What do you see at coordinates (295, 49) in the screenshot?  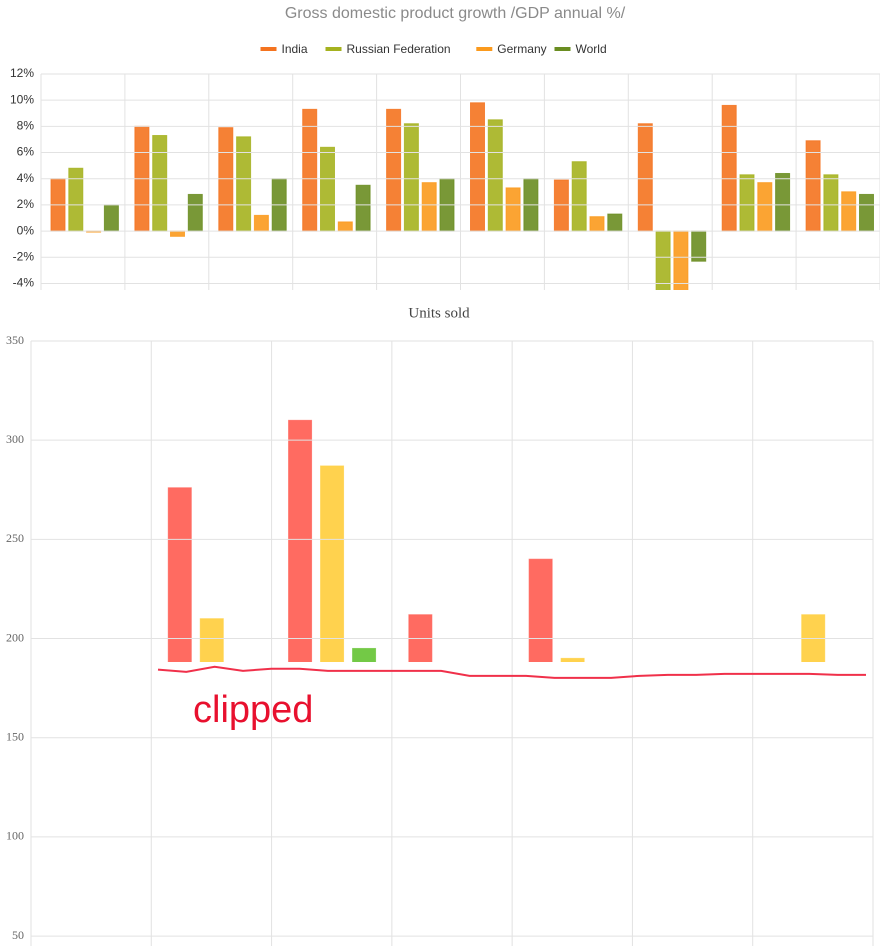 I see `legend-label: India` at bounding box center [295, 49].